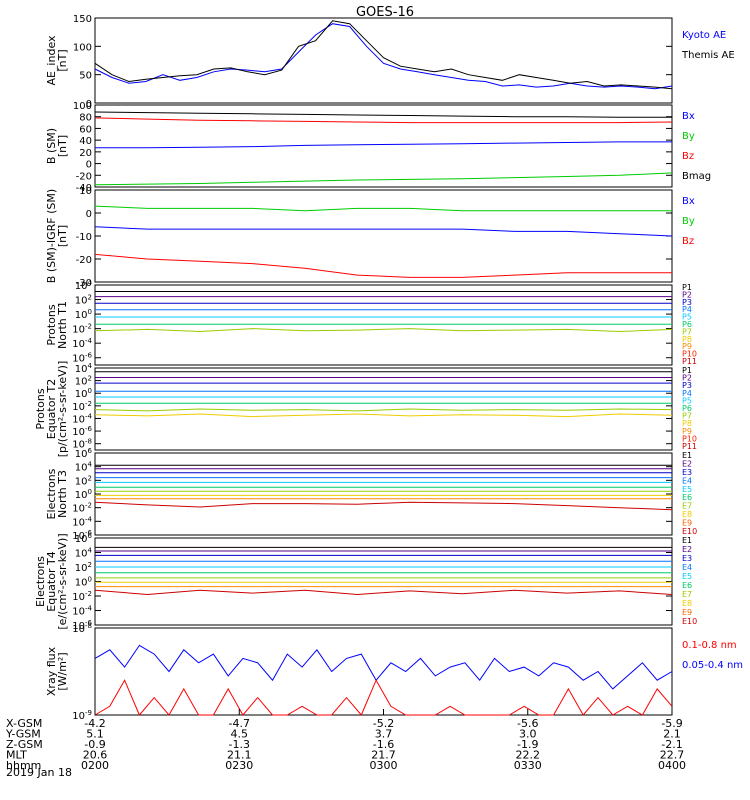 This screenshot has width=750, height=800. I want to click on legend-p5: P5, so click(687, 317).